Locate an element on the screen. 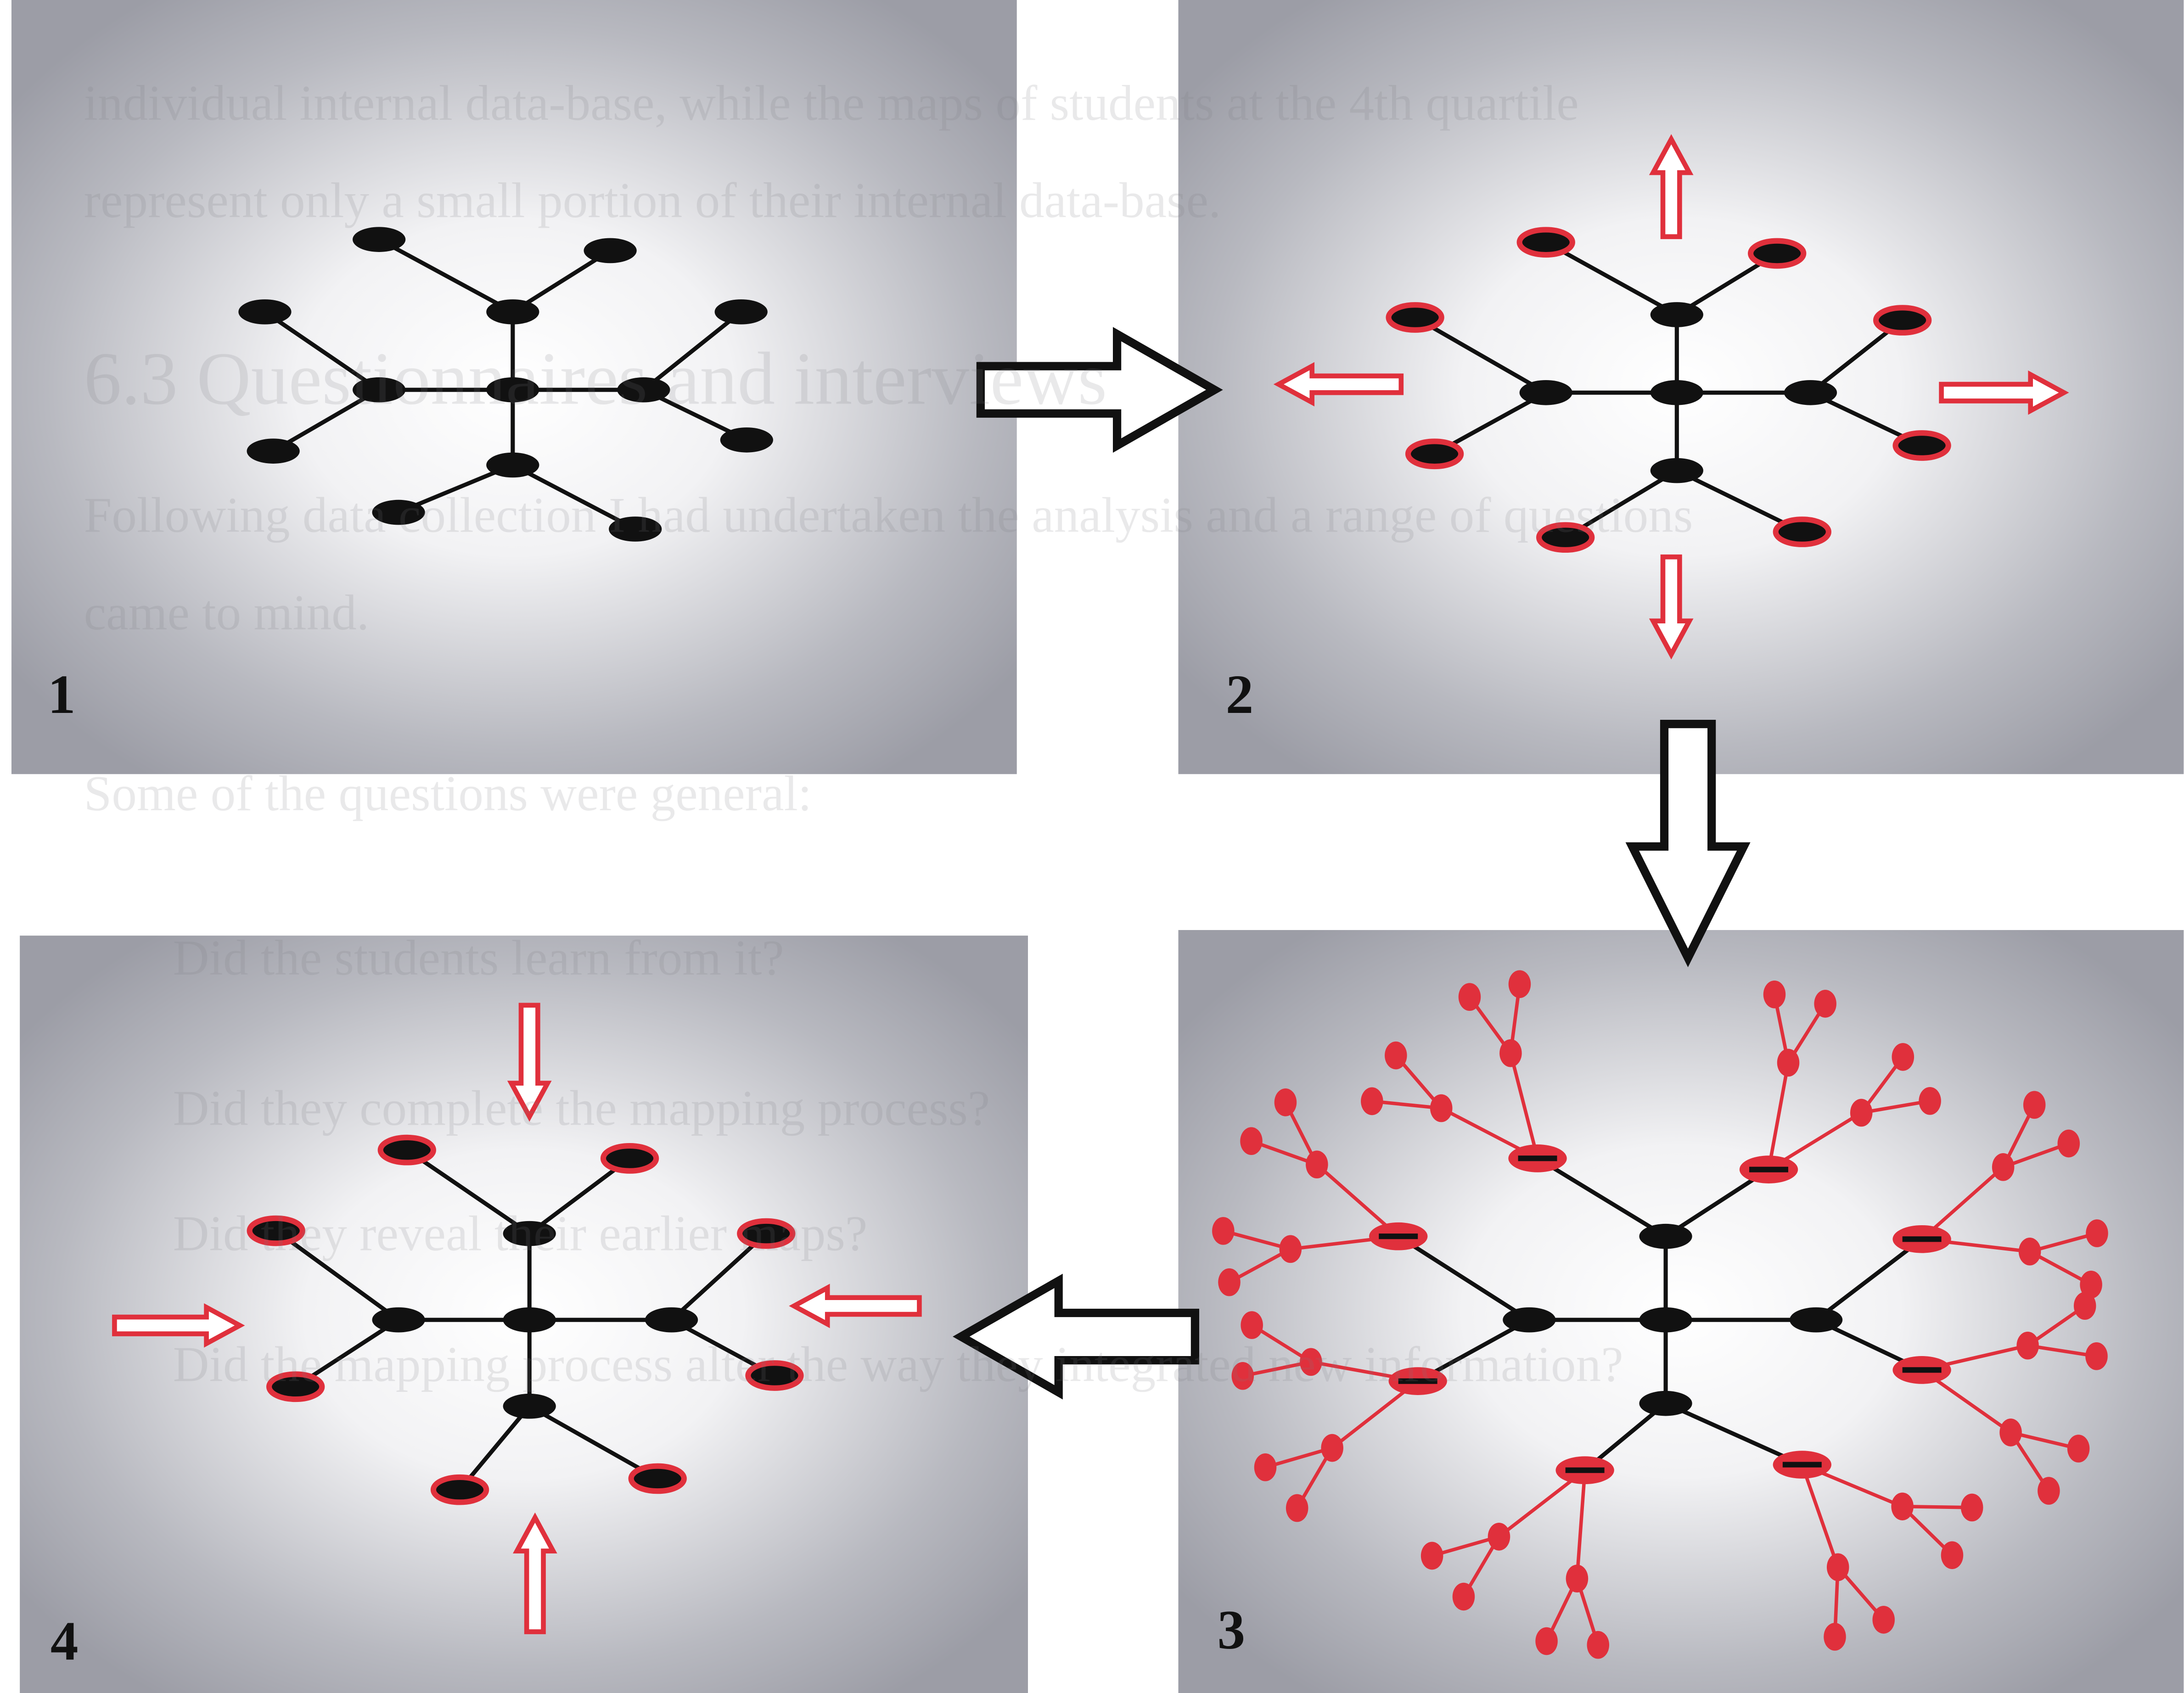  ghost-line: came to mind. is located at coordinates (227, 612).